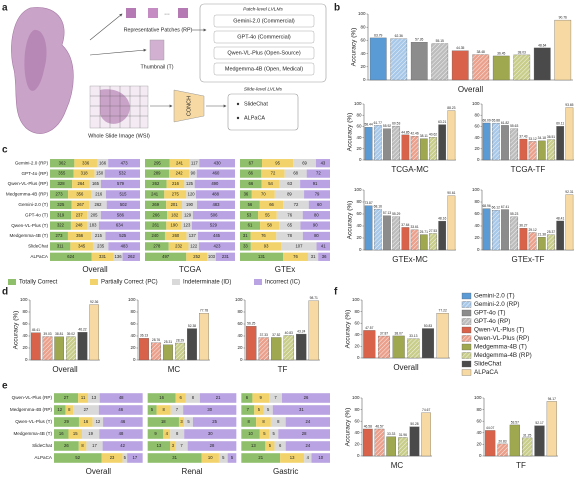 This screenshot has width=581, height=480. I want to click on value-label: 37.43, so click(523, 136).